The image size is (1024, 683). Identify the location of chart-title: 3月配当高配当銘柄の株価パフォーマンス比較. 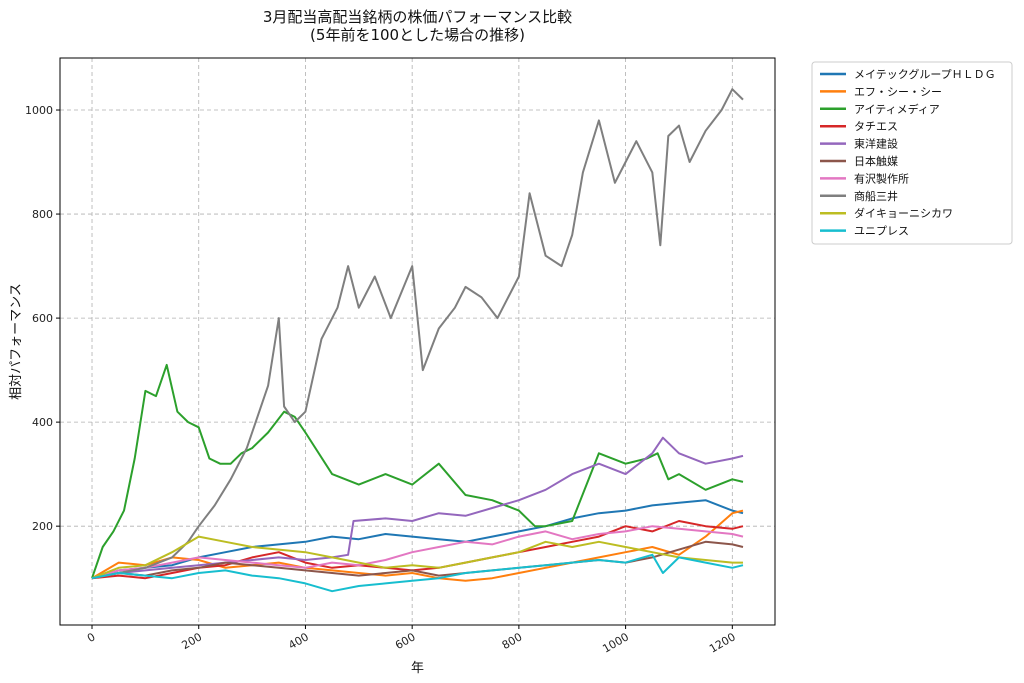
(417, 17).